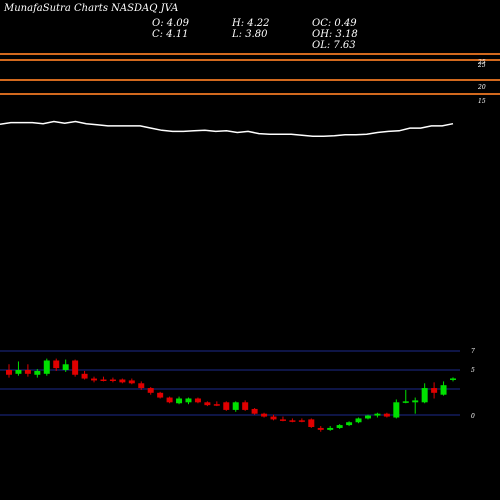 The height and width of the screenshot is (500, 500). What do you see at coordinates (473, 370) in the screenshot?
I see `lower-tick-label: 5` at bounding box center [473, 370].